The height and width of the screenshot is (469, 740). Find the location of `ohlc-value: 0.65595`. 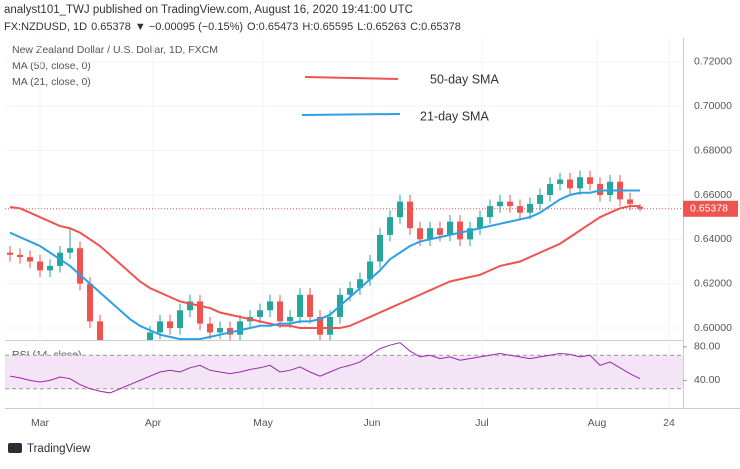

ohlc-value: 0.65595 is located at coordinates (333, 27).